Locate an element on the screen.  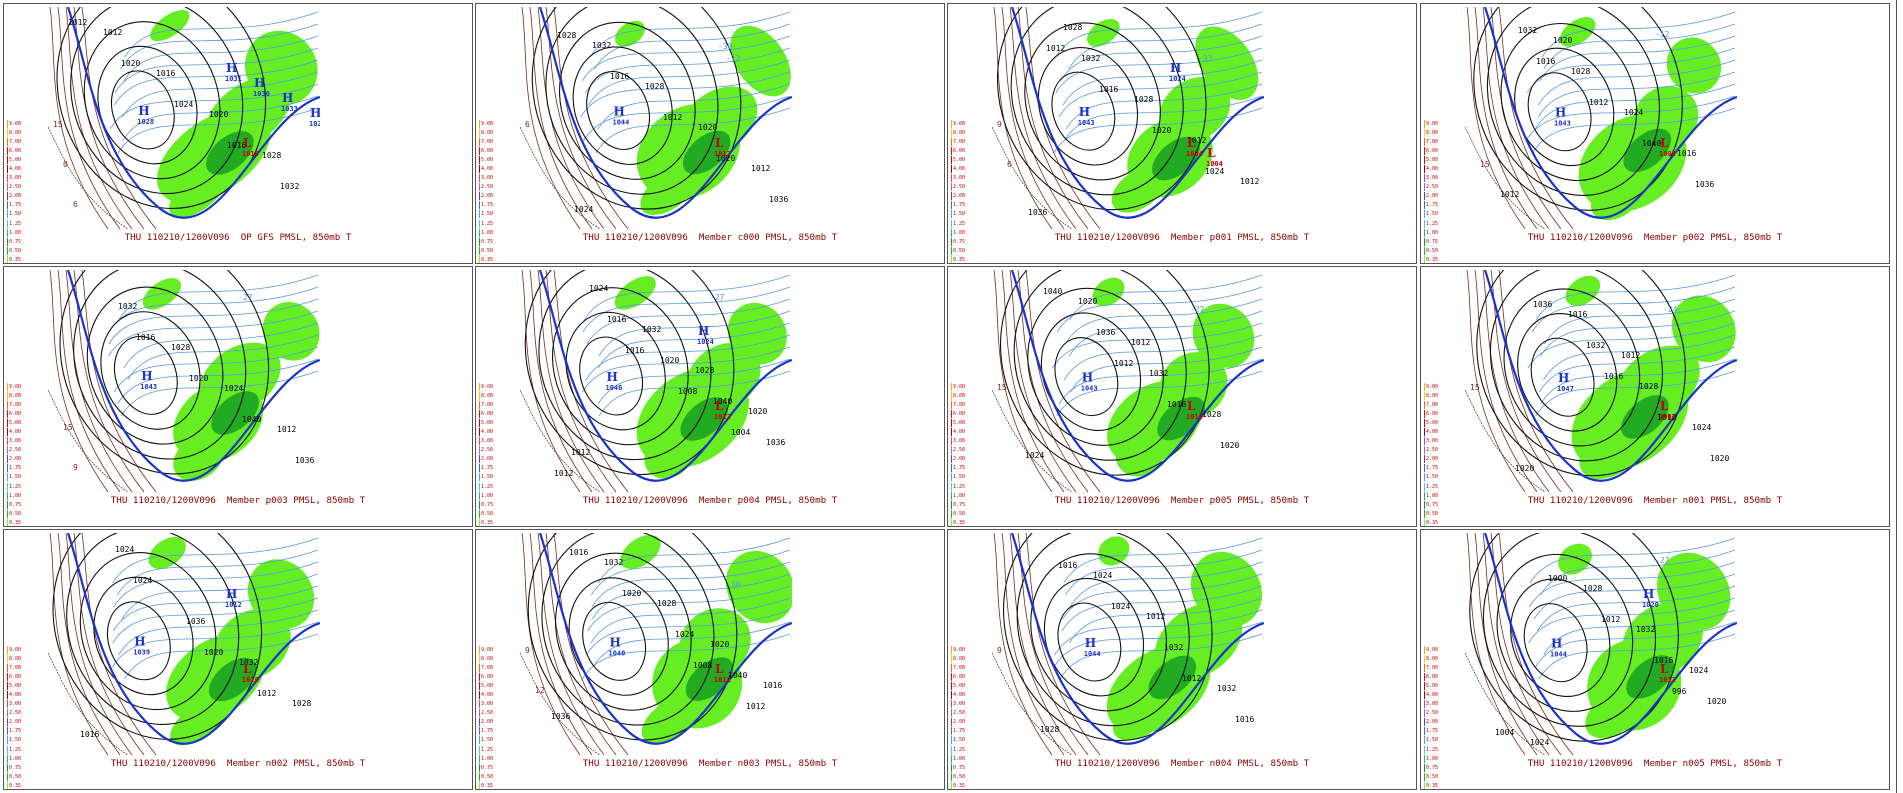
legend-entry: 6.00 is located at coordinates (486, 413).